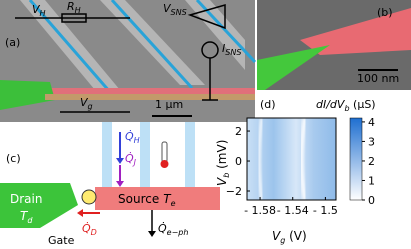 This screenshot has height=249, width=411. I want to click on x-tick-label: - 1.58, so click(260, 210).